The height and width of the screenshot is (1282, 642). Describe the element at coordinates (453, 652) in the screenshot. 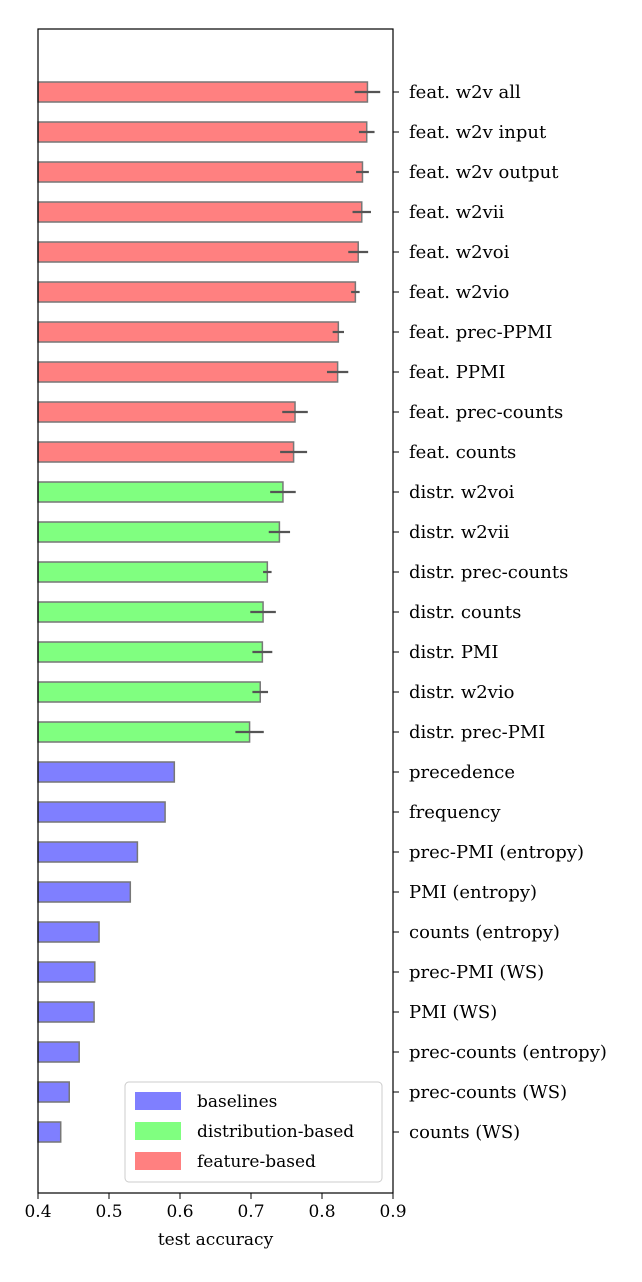

I see `category-label-distr-pmi: distr. PMI` at that location.